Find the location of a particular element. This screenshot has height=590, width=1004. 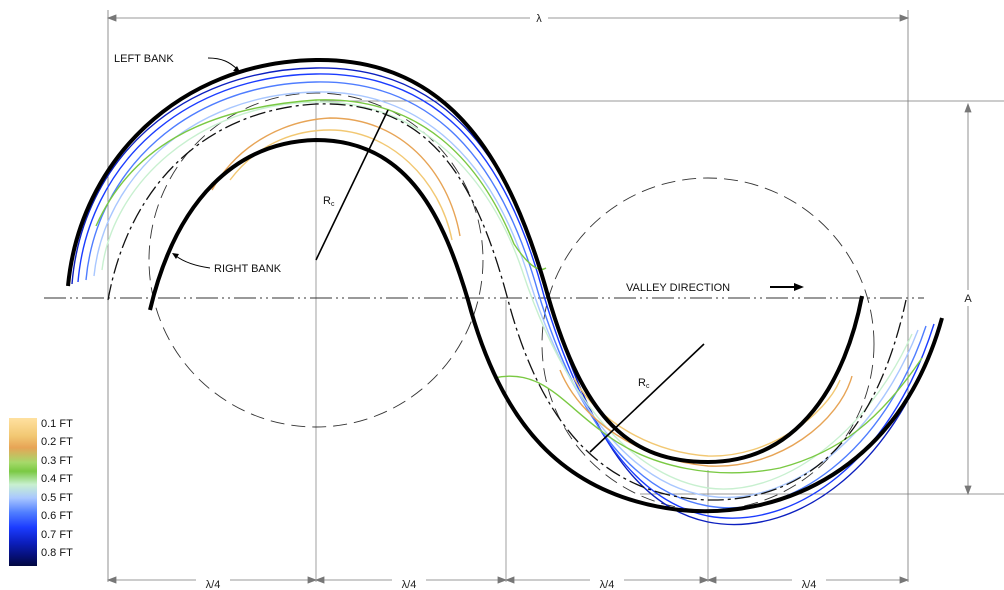

legend-item-0-1: 0.1 FT is located at coordinates (57, 424).